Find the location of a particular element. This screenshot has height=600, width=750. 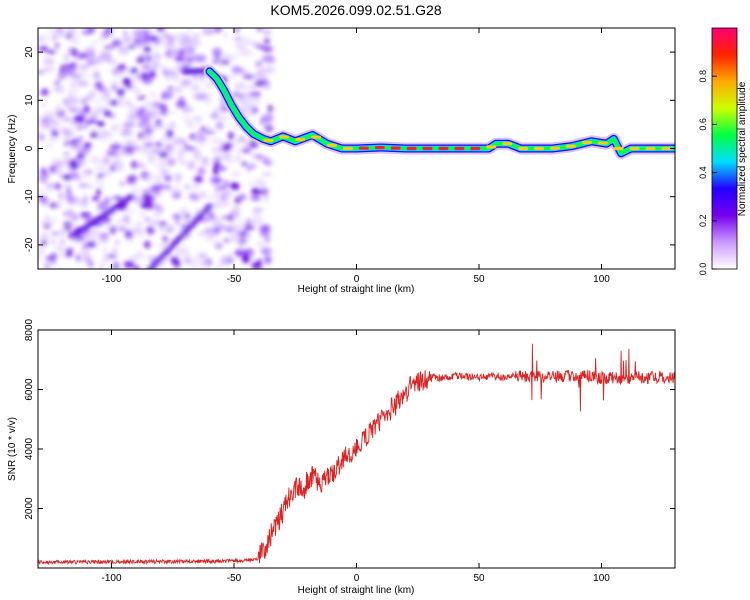

colorbar-tick-label: 0.8 is located at coordinates (703, 76).